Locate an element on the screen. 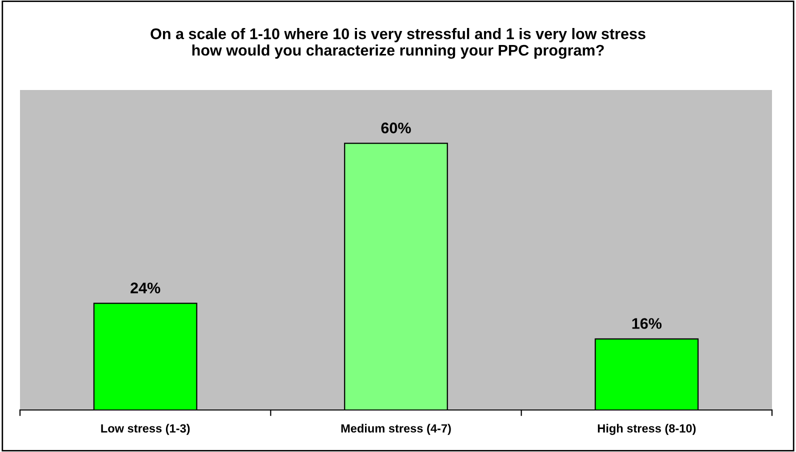  data-label: 60% is located at coordinates (396, 128).